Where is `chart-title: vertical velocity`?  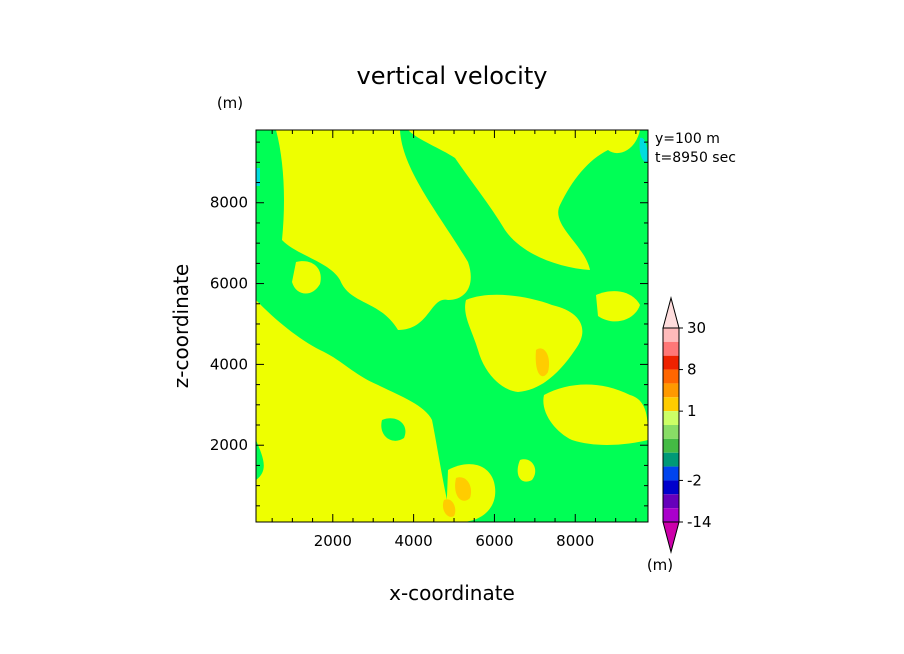 chart-title: vertical velocity is located at coordinates (452, 76).